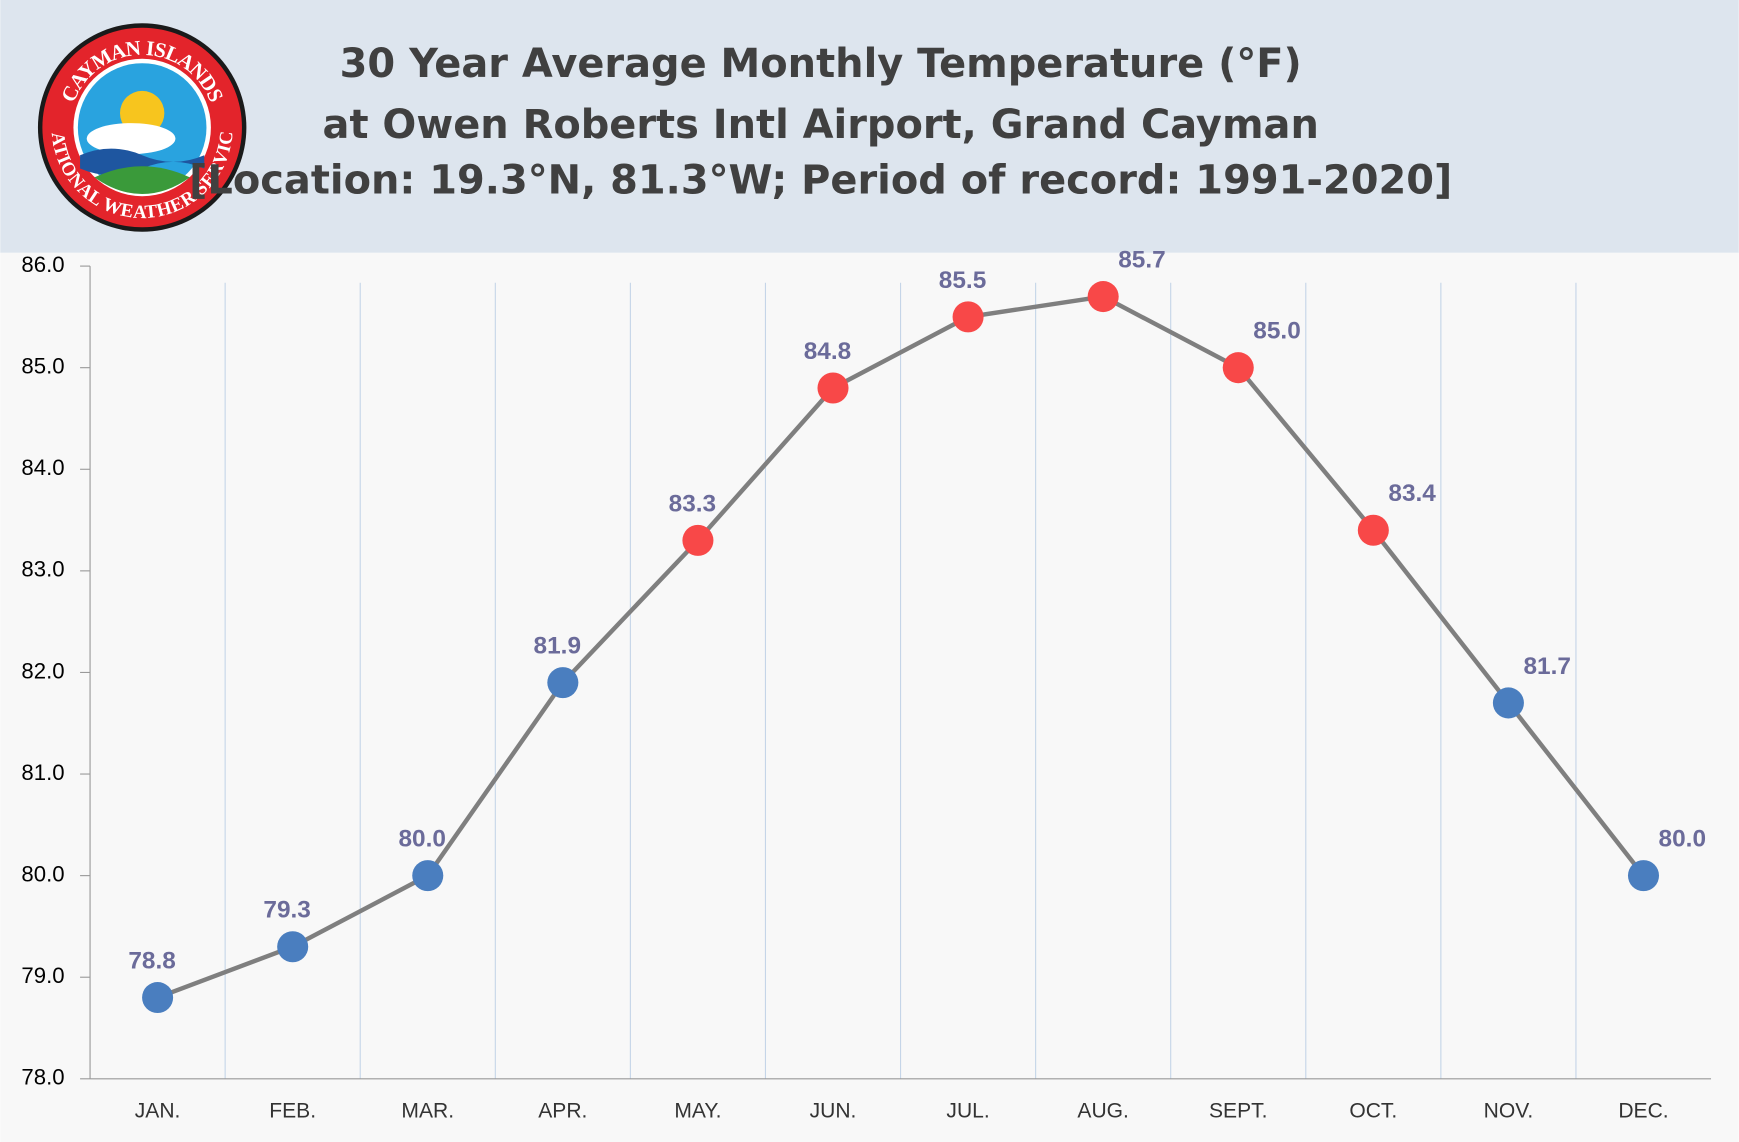 This screenshot has height=1142, width=1739. I want to click on data-label: 85.0, so click(1276, 331).